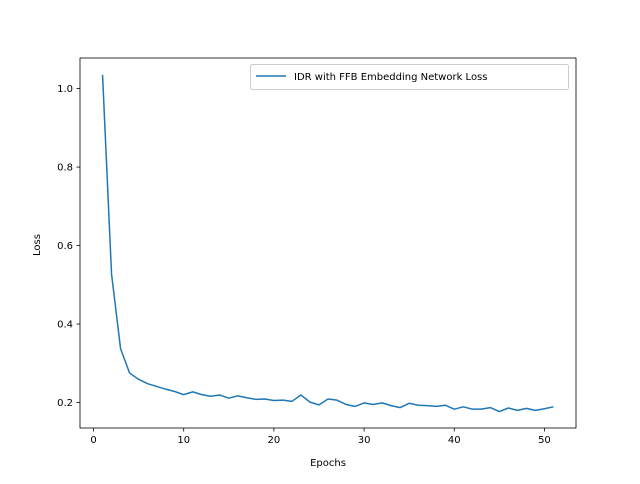 This screenshot has height=484, width=640. Describe the element at coordinates (454, 440) in the screenshot. I see `x-tick-label: 40` at that location.